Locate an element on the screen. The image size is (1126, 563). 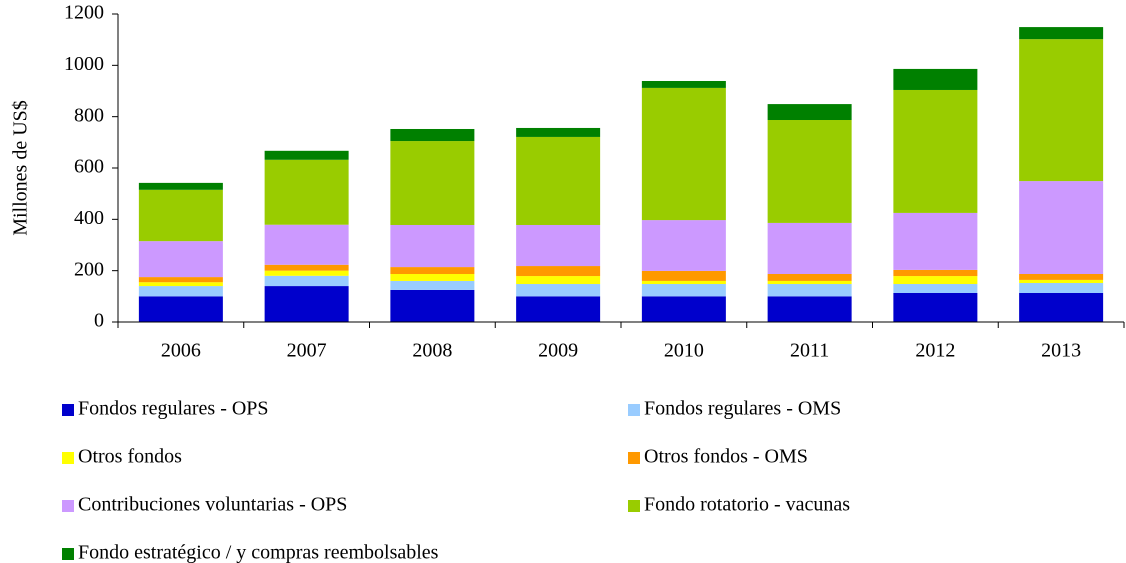
y-tick-label: 1200 is located at coordinates (84, 13).